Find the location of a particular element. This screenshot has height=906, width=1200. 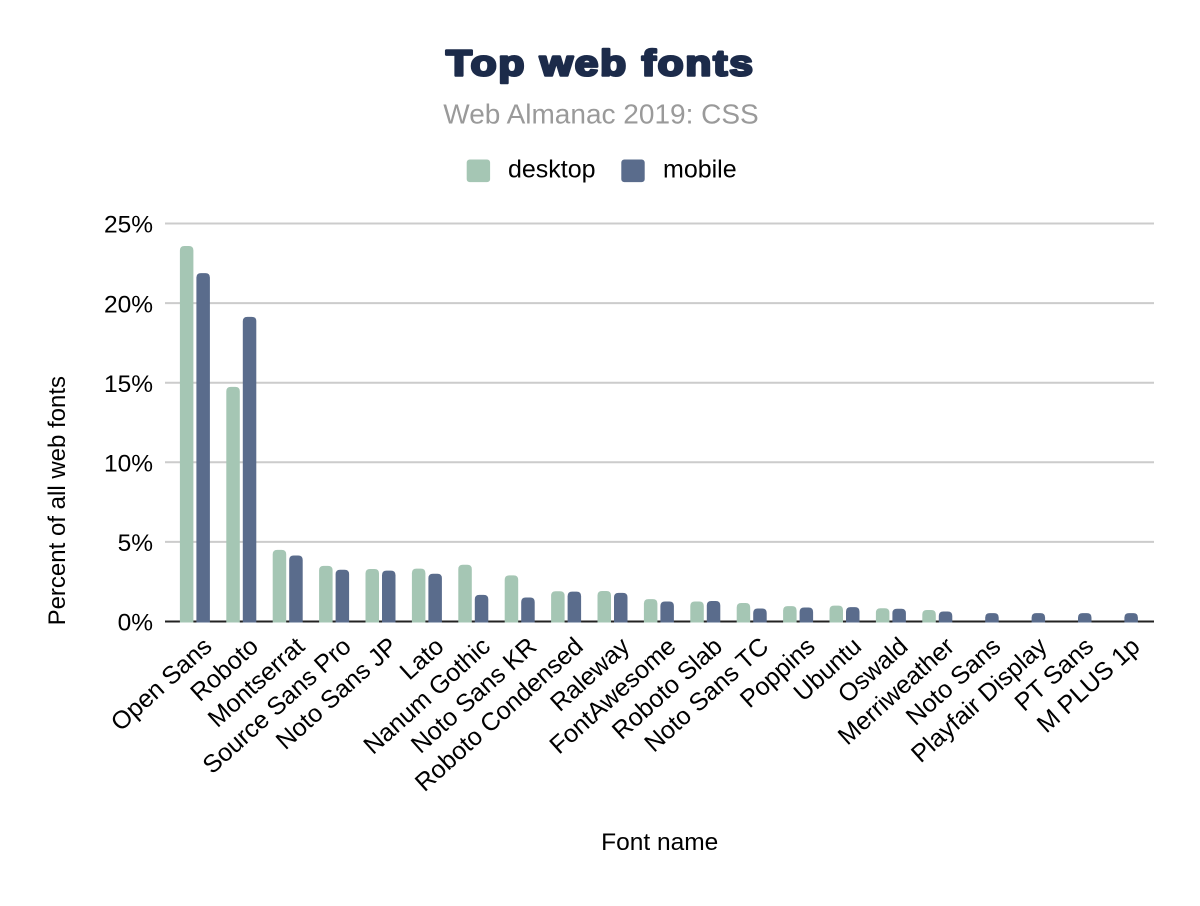

svg-text: 5% is located at coordinates (135, 543).